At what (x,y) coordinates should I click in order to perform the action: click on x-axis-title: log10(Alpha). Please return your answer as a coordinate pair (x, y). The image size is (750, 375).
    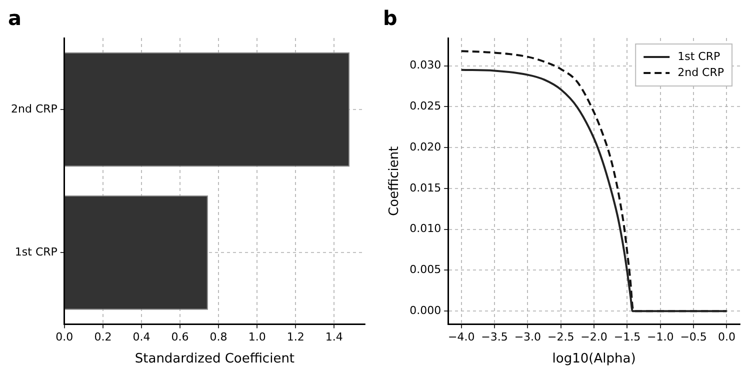
    Looking at the image, I should click on (594, 359).